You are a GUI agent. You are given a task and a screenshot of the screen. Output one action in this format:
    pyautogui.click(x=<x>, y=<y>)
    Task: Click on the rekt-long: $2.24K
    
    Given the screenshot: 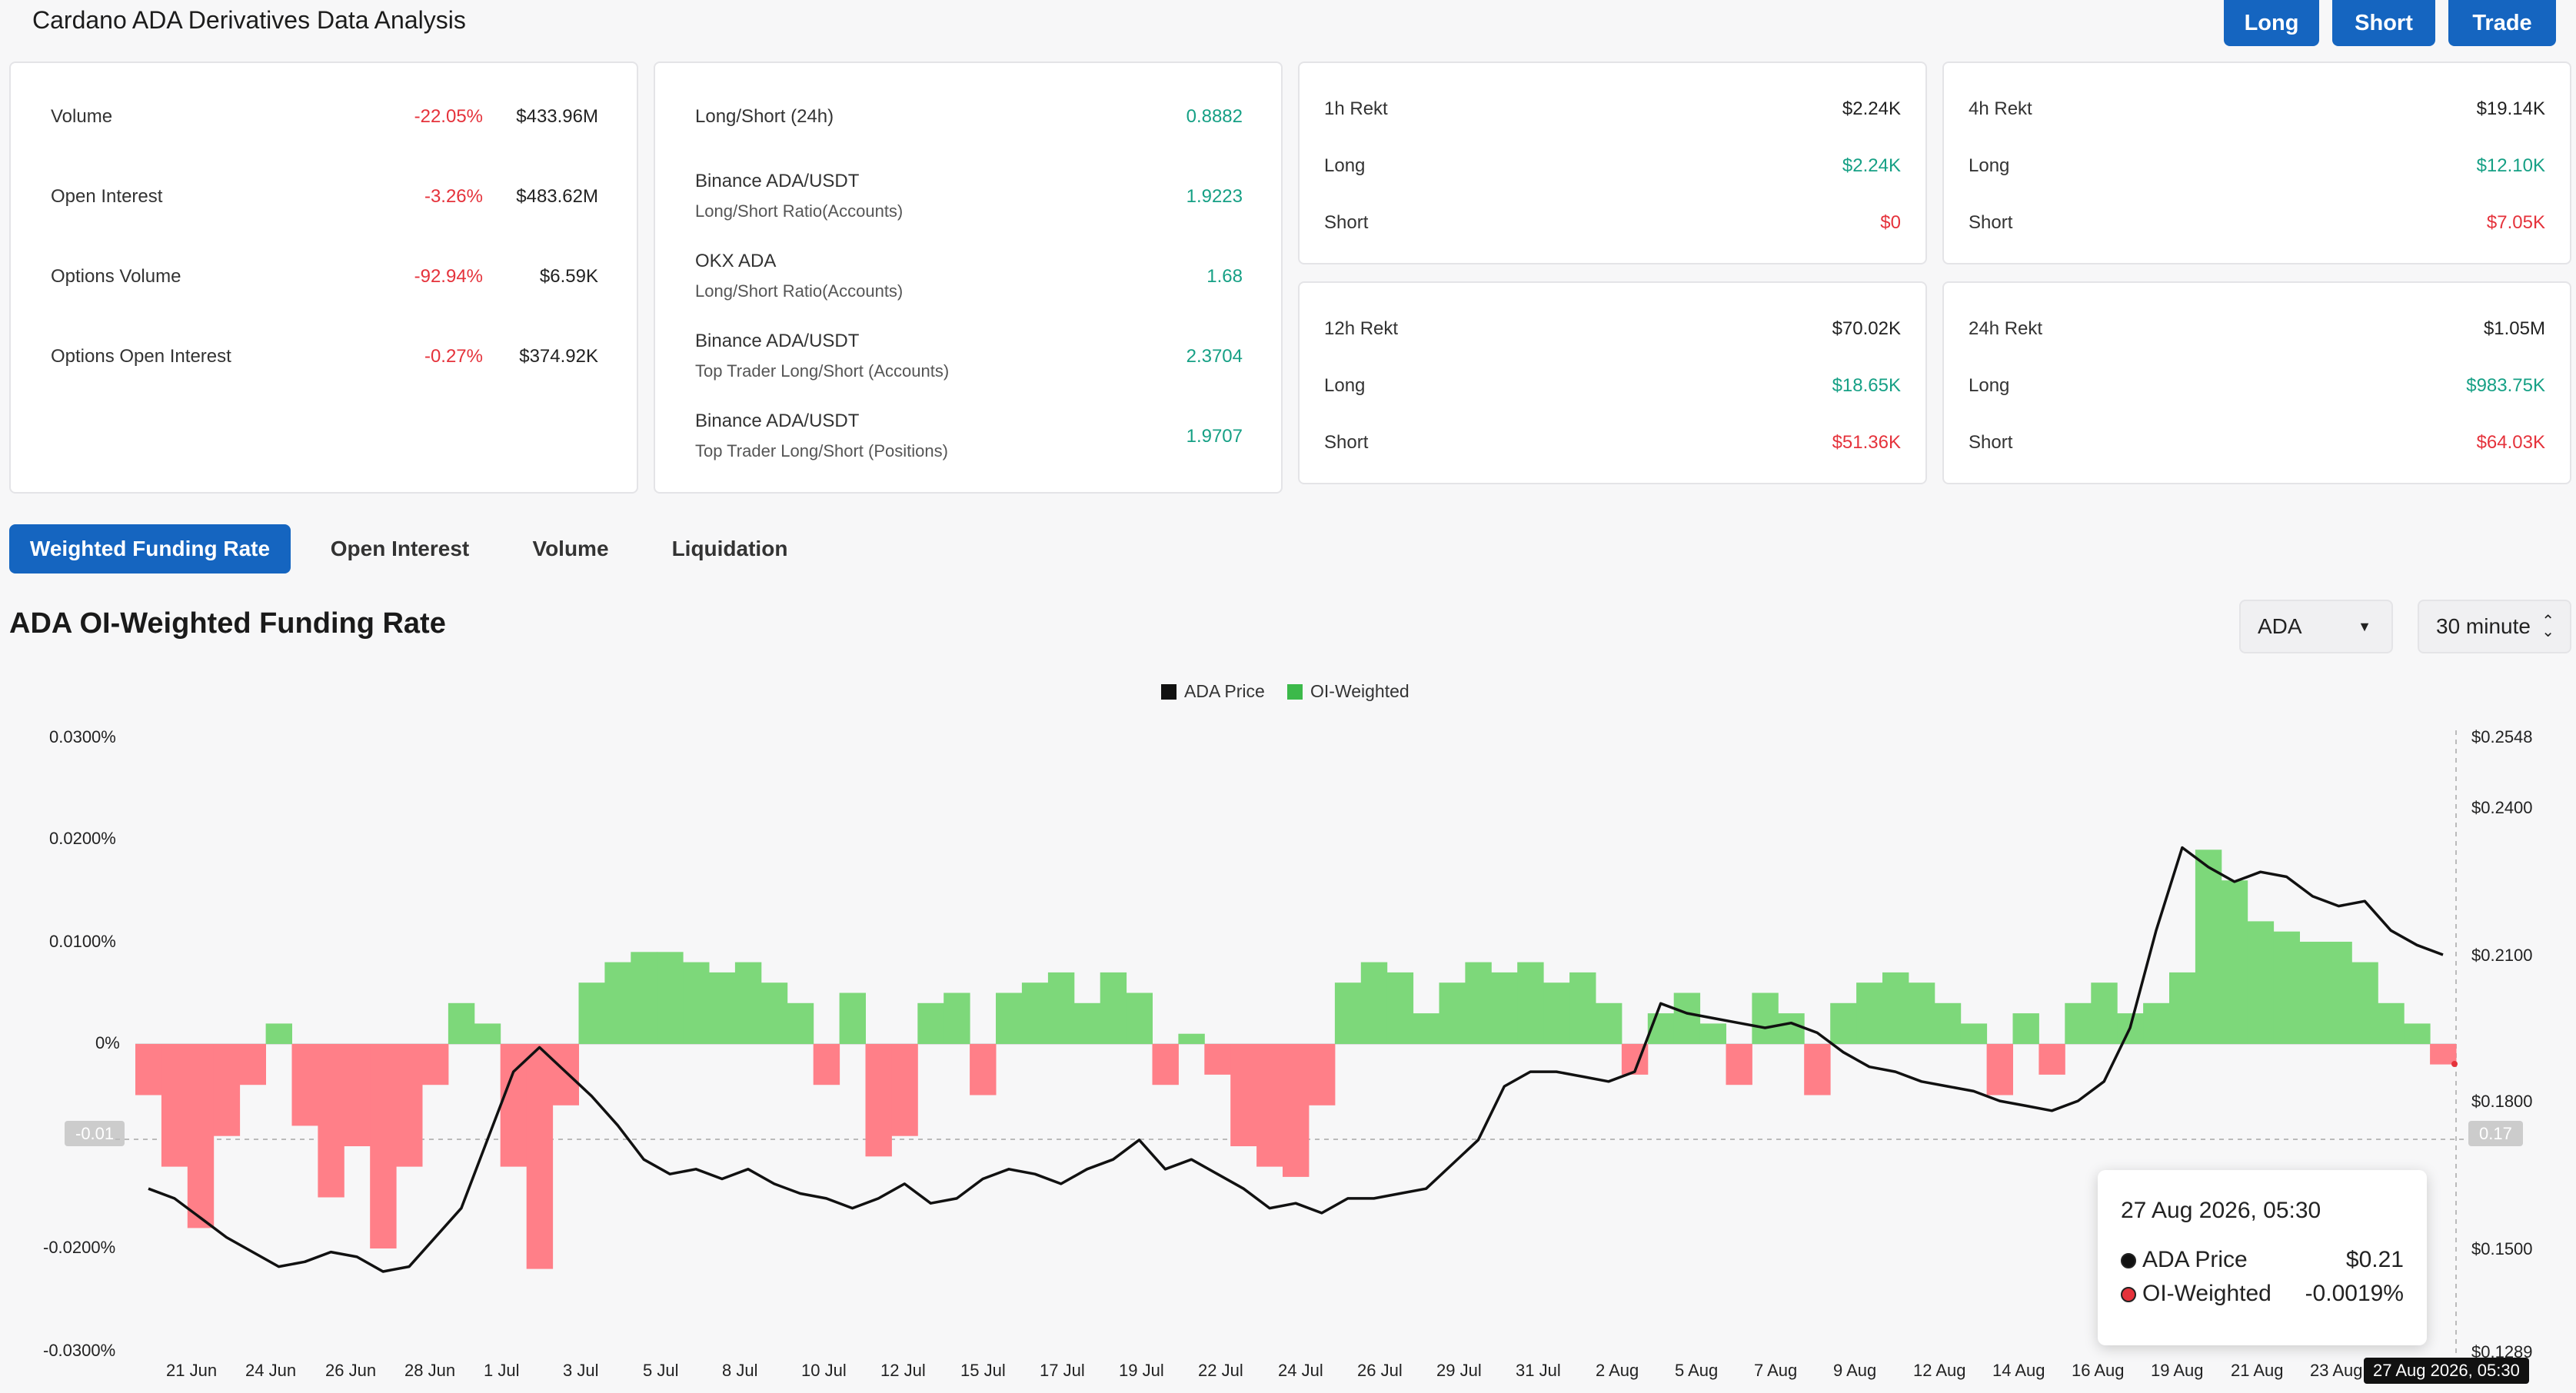 What is the action you would take?
    pyautogui.click(x=1872, y=165)
    